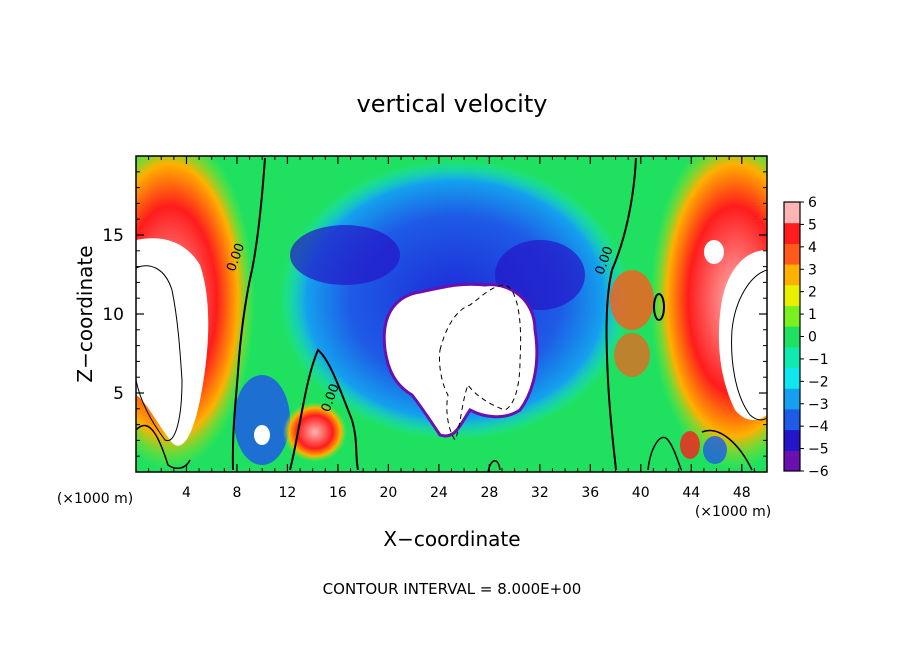 The image size is (904, 654). Describe the element at coordinates (452, 104) in the screenshot. I see `chart-title: vertical velocity` at that location.